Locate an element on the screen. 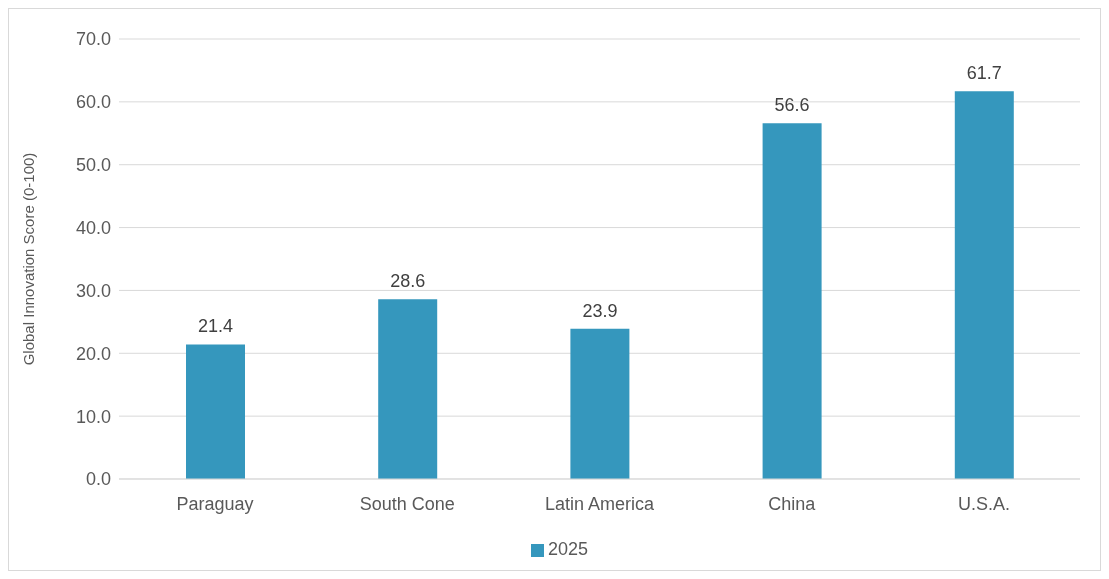 The height and width of the screenshot is (579, 1109). y-tick-label: 70.0 is located at coordinates (93, 39).